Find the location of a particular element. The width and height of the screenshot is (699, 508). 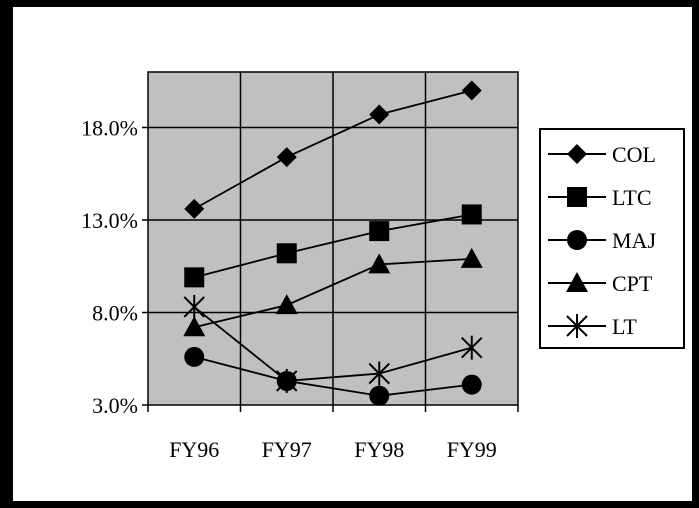

x-tick-label: FY96 is located at coordinates (194, 449).